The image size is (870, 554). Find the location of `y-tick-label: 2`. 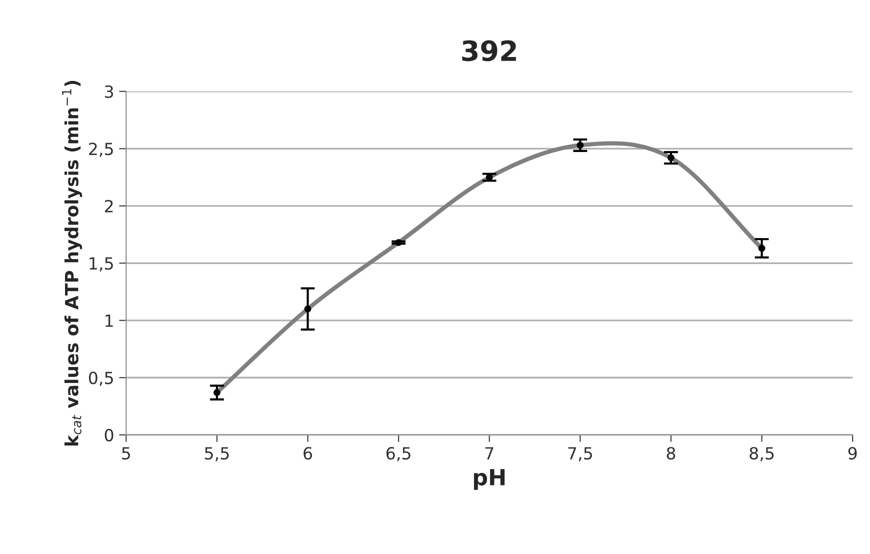

y-tick-label: 2 is located at coordinates (108, 206).